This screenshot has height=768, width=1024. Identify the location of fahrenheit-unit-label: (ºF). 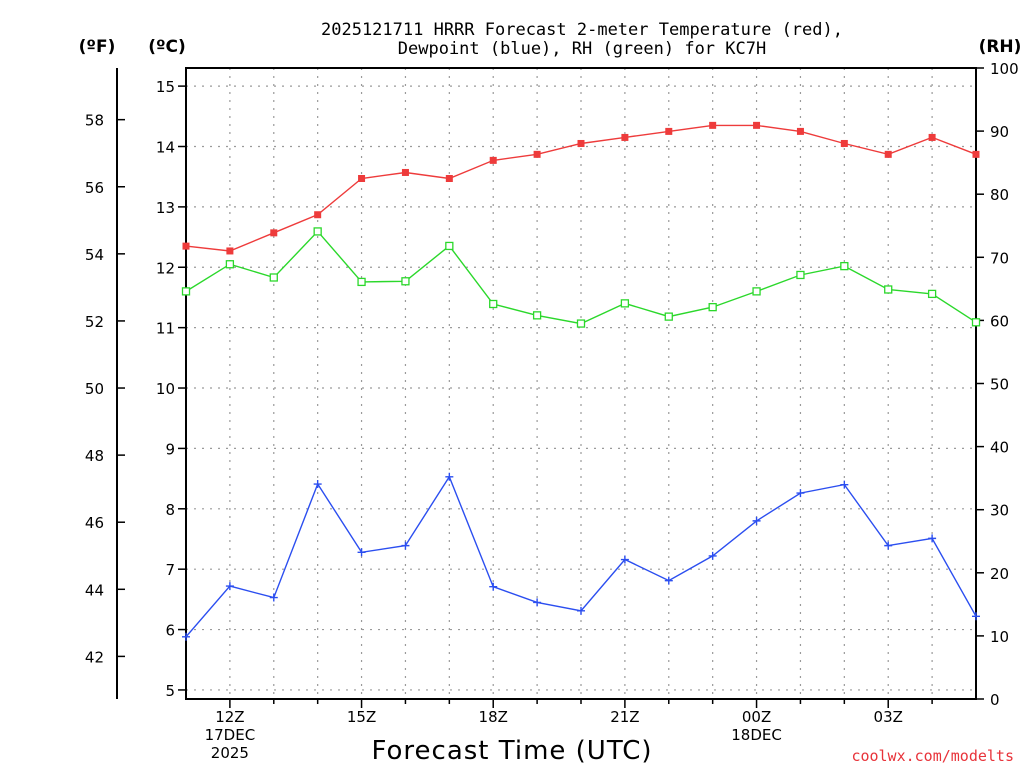
(97, 47).